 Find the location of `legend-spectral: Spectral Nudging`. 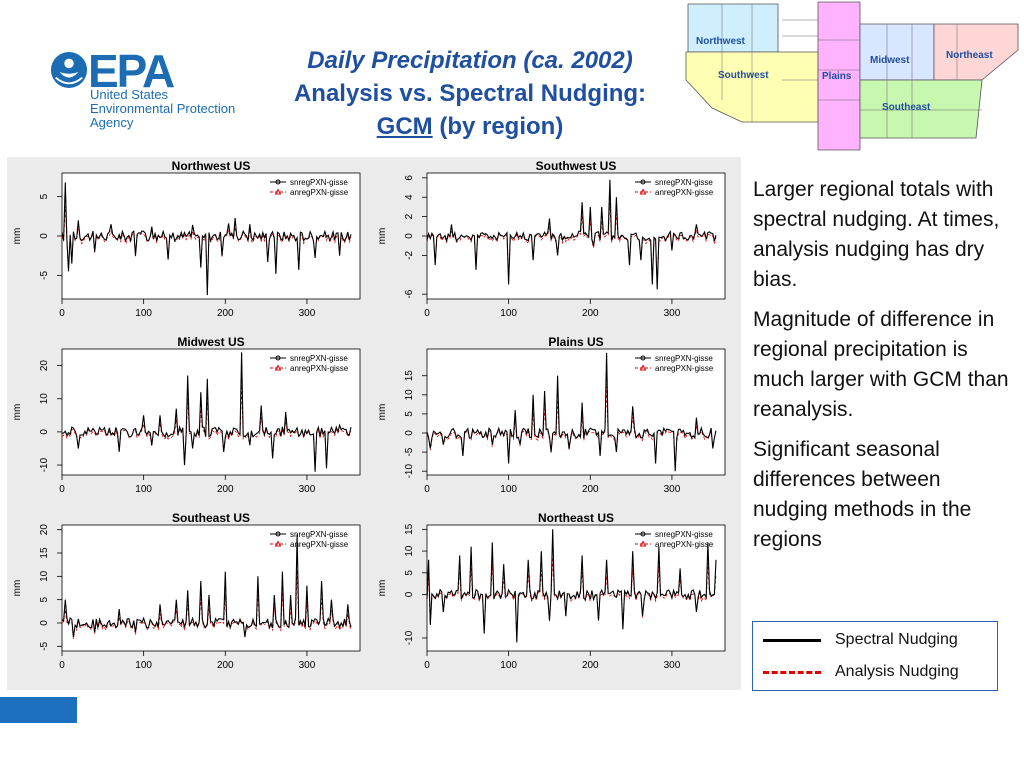

legend-spectral: Spectral Nudging is located at coordinates (860, 640).